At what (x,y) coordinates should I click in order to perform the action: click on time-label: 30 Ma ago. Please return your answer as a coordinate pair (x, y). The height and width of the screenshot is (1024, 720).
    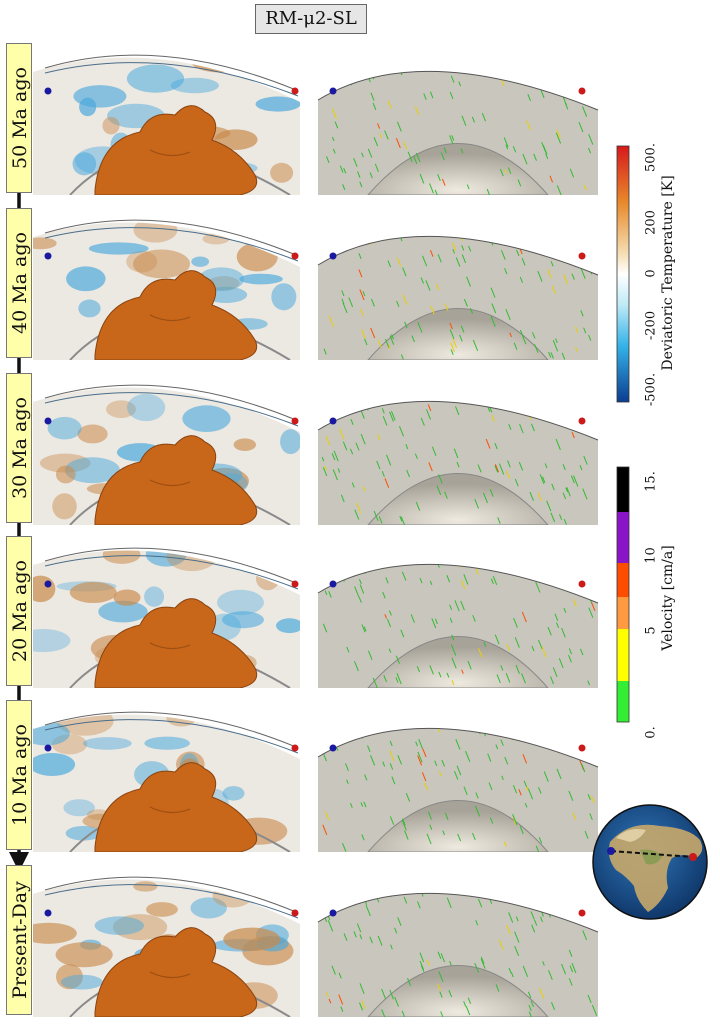
    Looking at the image, I should click on (19, 448).